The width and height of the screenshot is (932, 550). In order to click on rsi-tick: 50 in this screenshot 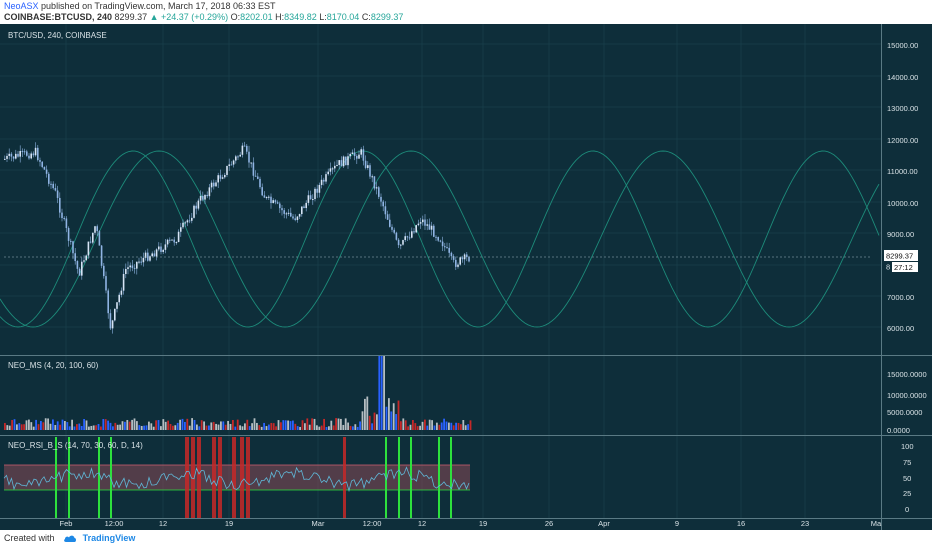, I will do `click(907, 478)`.